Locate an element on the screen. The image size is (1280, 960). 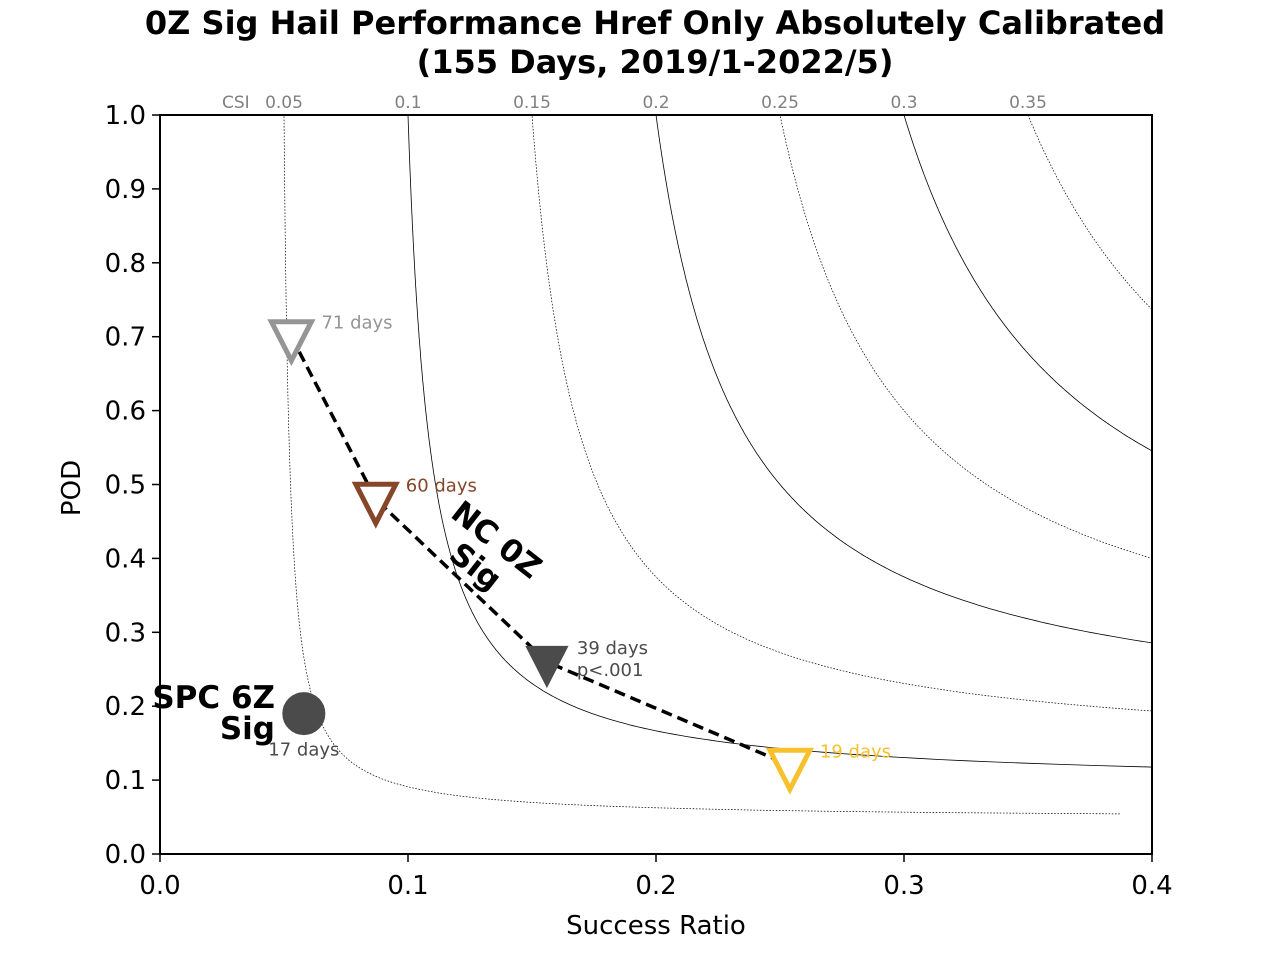
csi-contour-label-4: 0.25 is located at coordinates (780, 103).